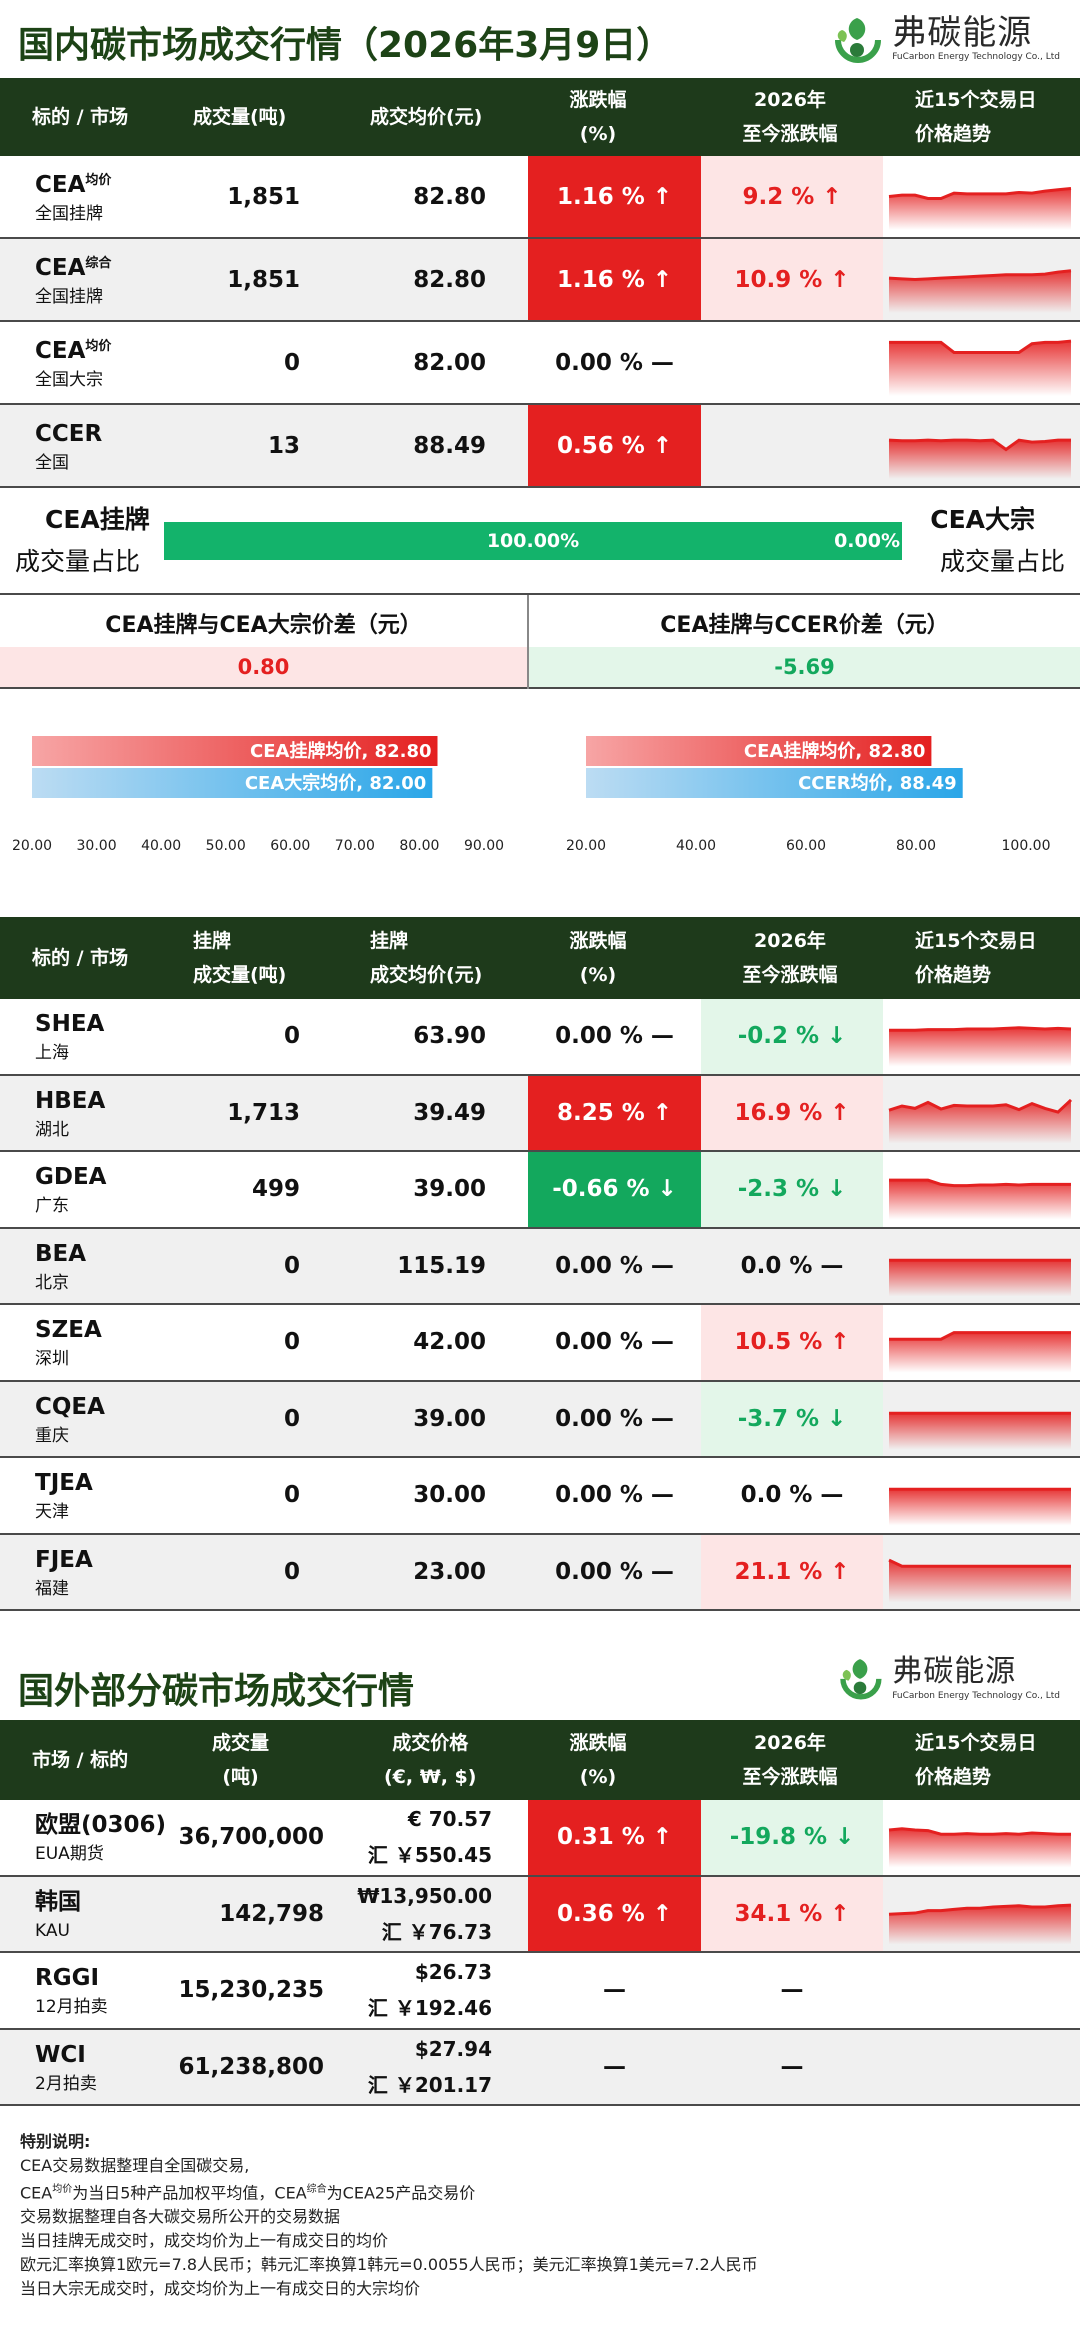  What do you see at coordinates (533, 541) in the screenshot?
I see `share-left-value: 100.00%` at bounding box center [533, 541].